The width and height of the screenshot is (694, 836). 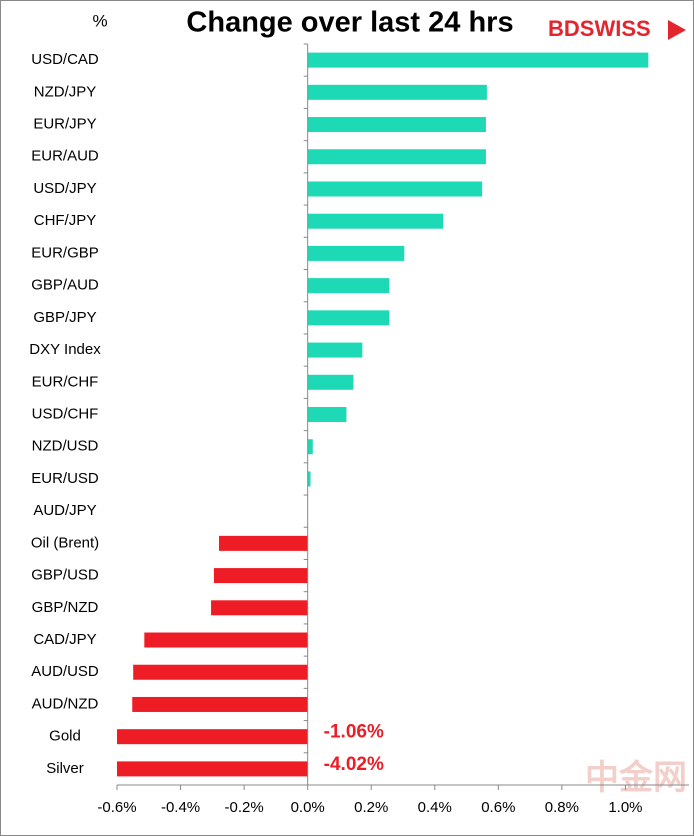 What do you see at coordinates (116, 807) in the screenshot?
I see `x-tick-label: -0.6%` at bounding box center [116, 807].